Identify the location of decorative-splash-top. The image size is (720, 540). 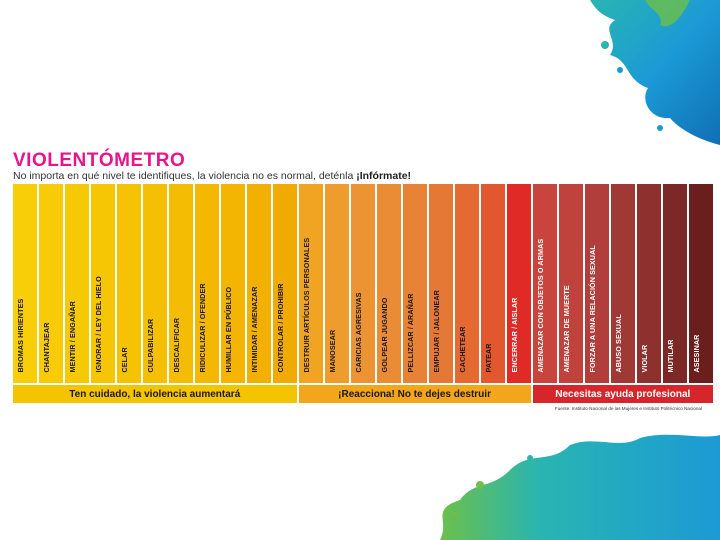
(655, 72).